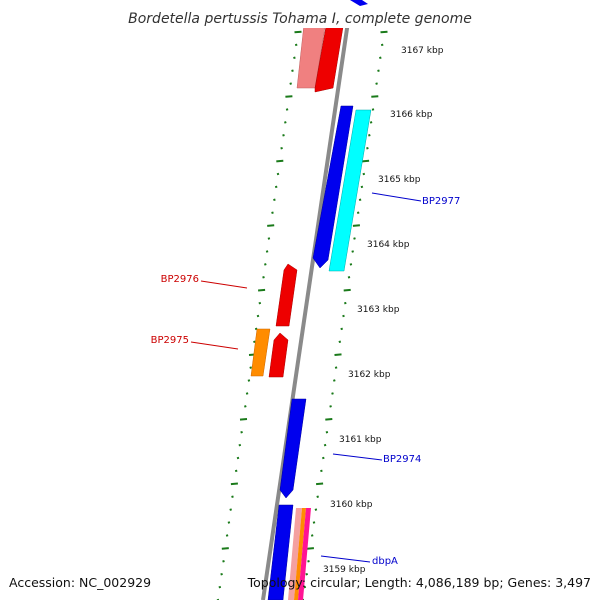 This screenshot has width=600, height=600. Describe the element at coordinates (278, 355) in the screenshot. I see `gene-bp2975-red` at that location.